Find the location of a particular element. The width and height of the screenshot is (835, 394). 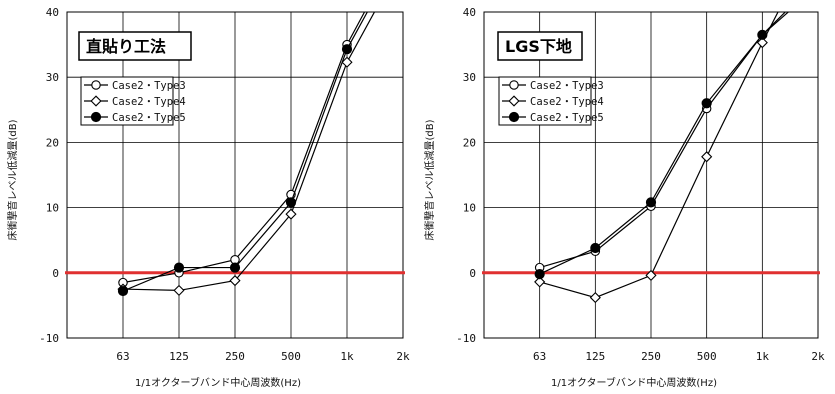

chart-title: LGS下地 is located at coordinates (538, 46).